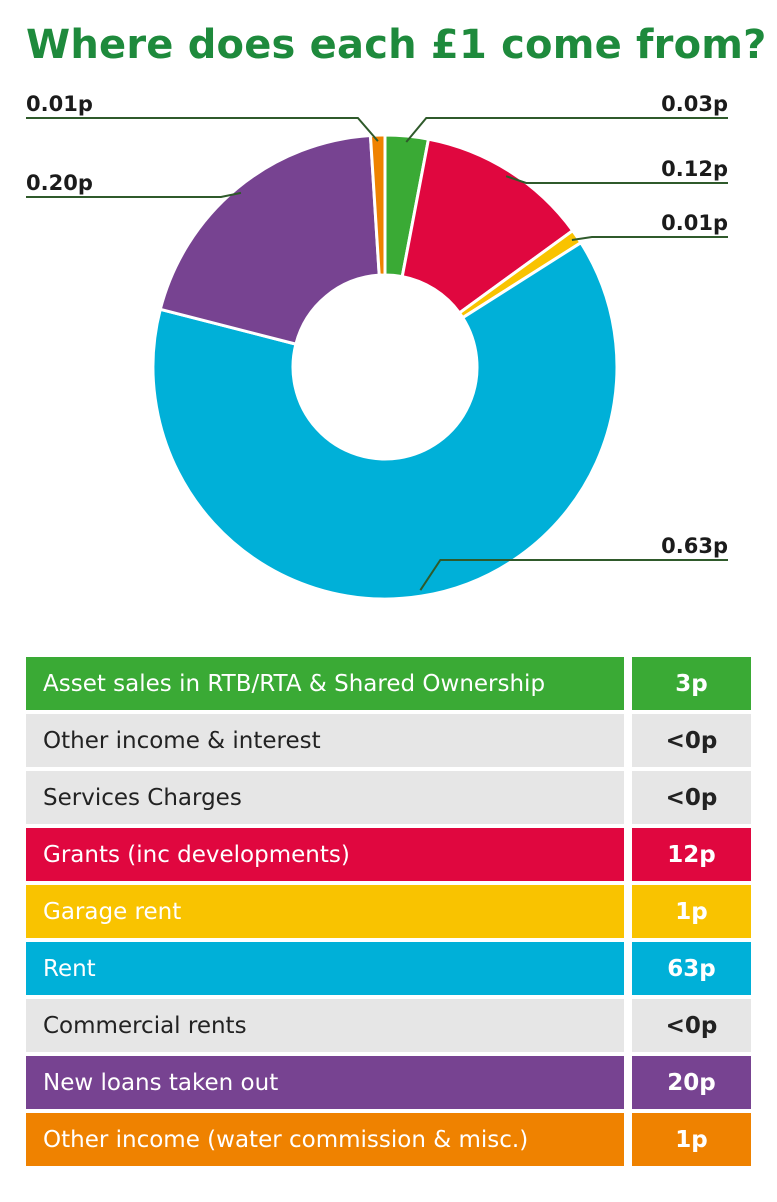 This screenshot has height=1202, width=777. I want to click on slice-label: 0.12p, so click(694, 169).